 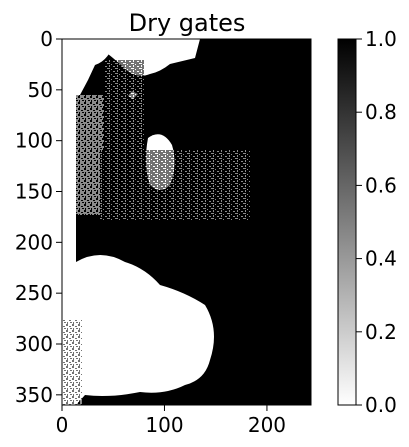 I want to click on x-tick-label: 0, so click(x=62, y=425).